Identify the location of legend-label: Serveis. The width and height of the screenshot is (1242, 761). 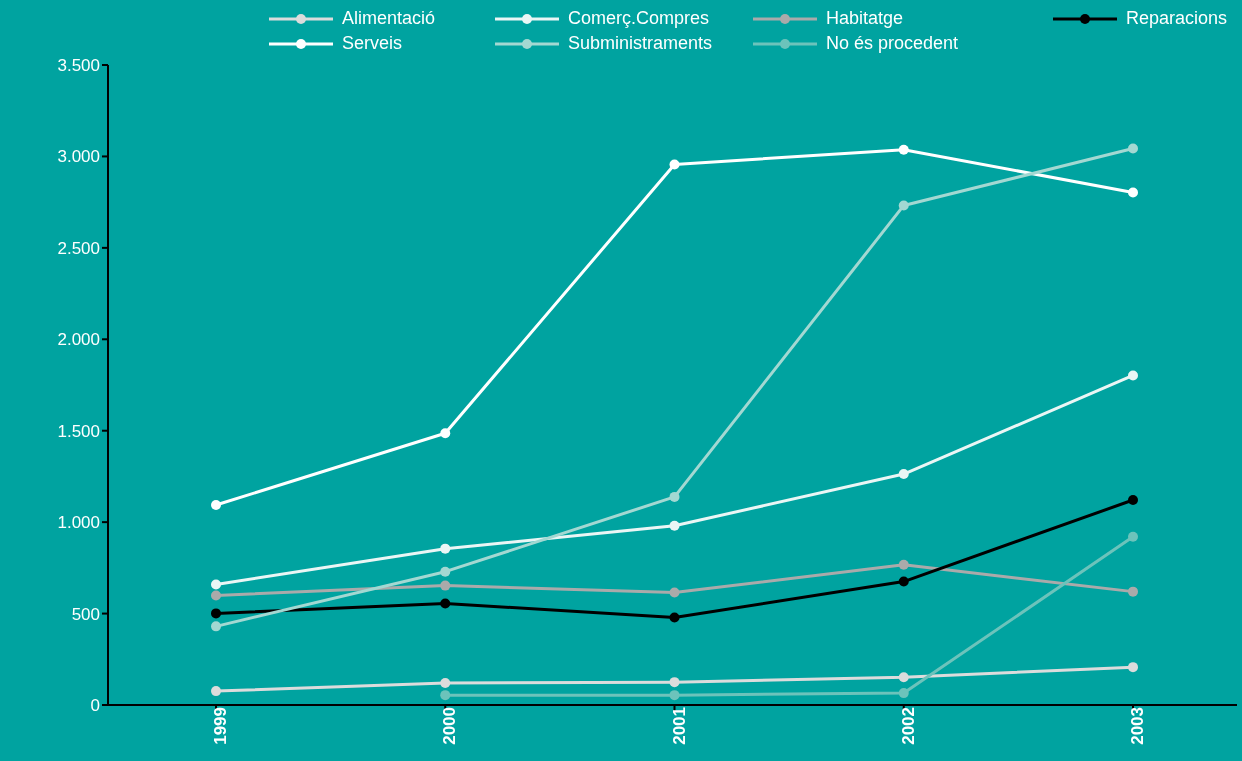
(372, 43).